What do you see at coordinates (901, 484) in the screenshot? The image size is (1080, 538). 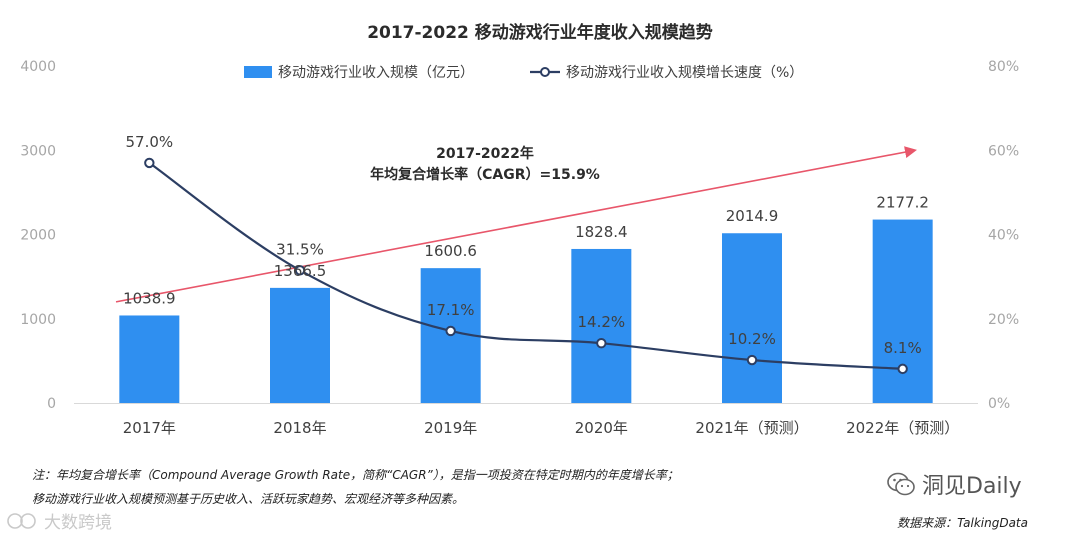 I see `wechat-icon` at bounding box center [901, 484].